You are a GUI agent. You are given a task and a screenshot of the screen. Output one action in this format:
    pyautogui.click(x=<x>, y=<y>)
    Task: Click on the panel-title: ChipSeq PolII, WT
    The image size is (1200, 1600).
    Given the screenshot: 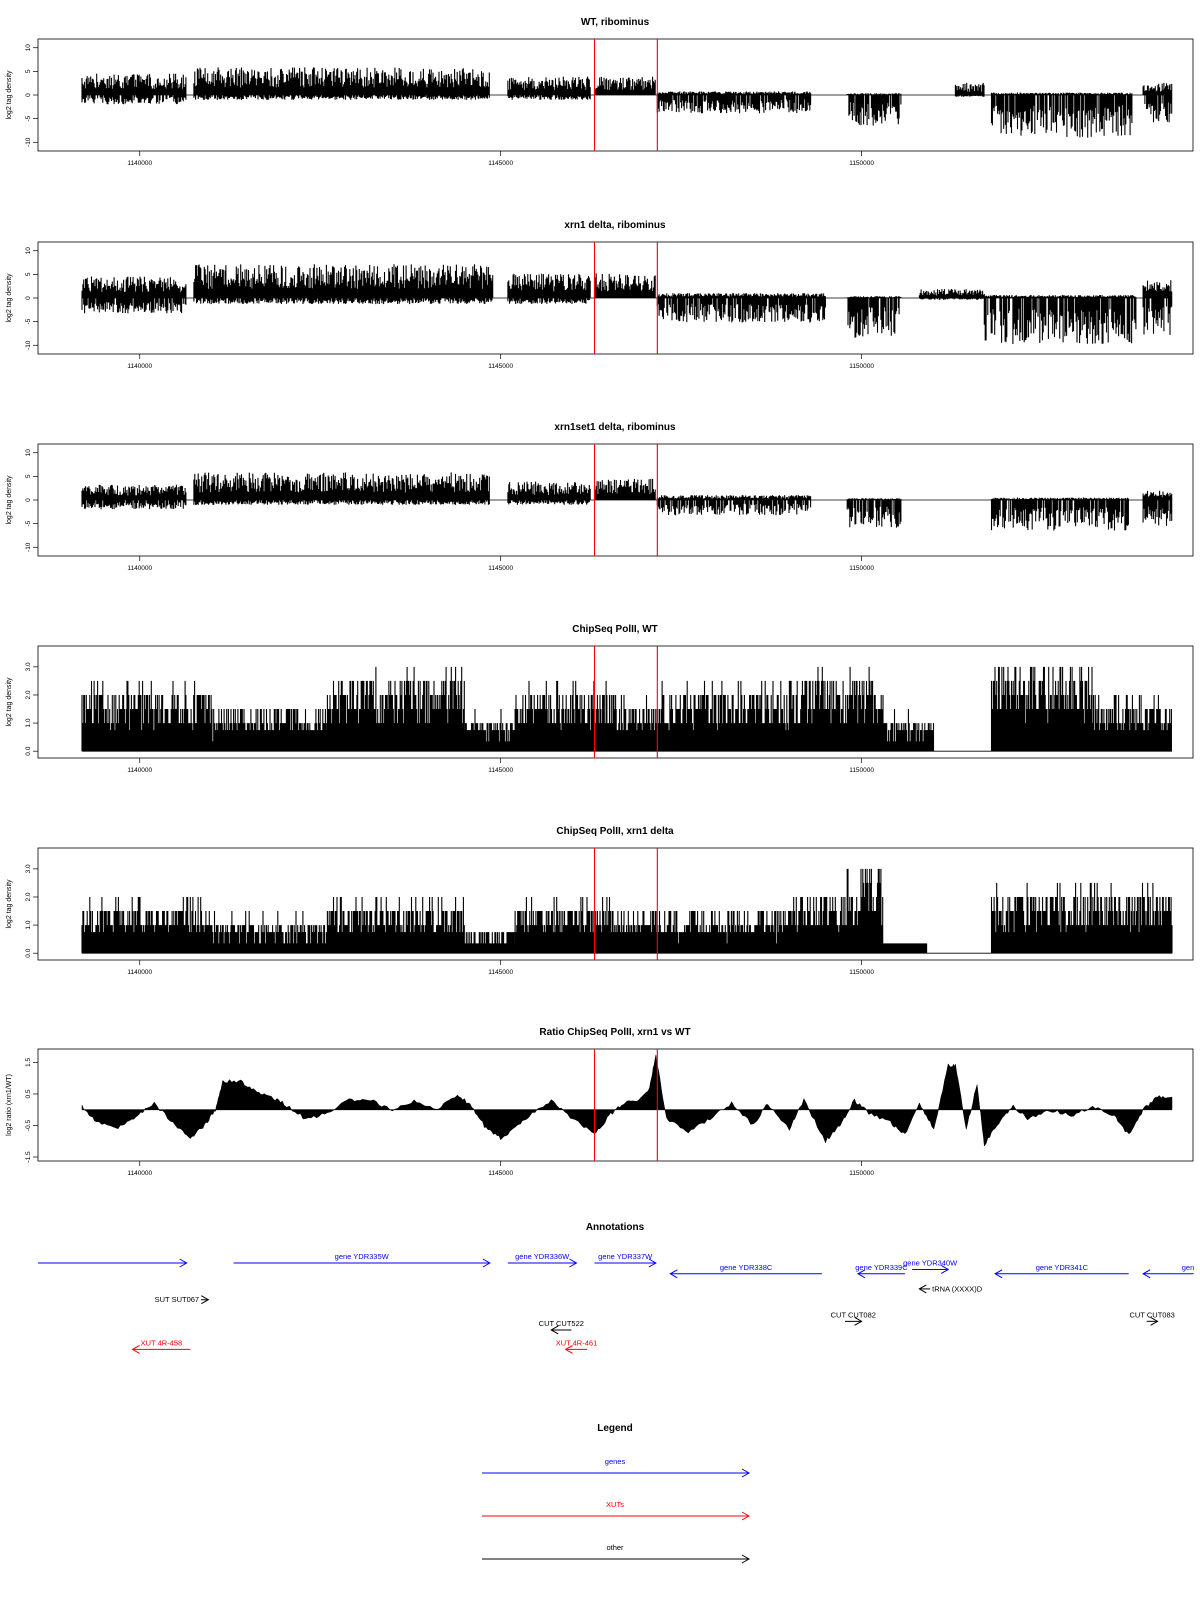 What is the action you would take?
    pyautogui.click(x=615, y=629)
    